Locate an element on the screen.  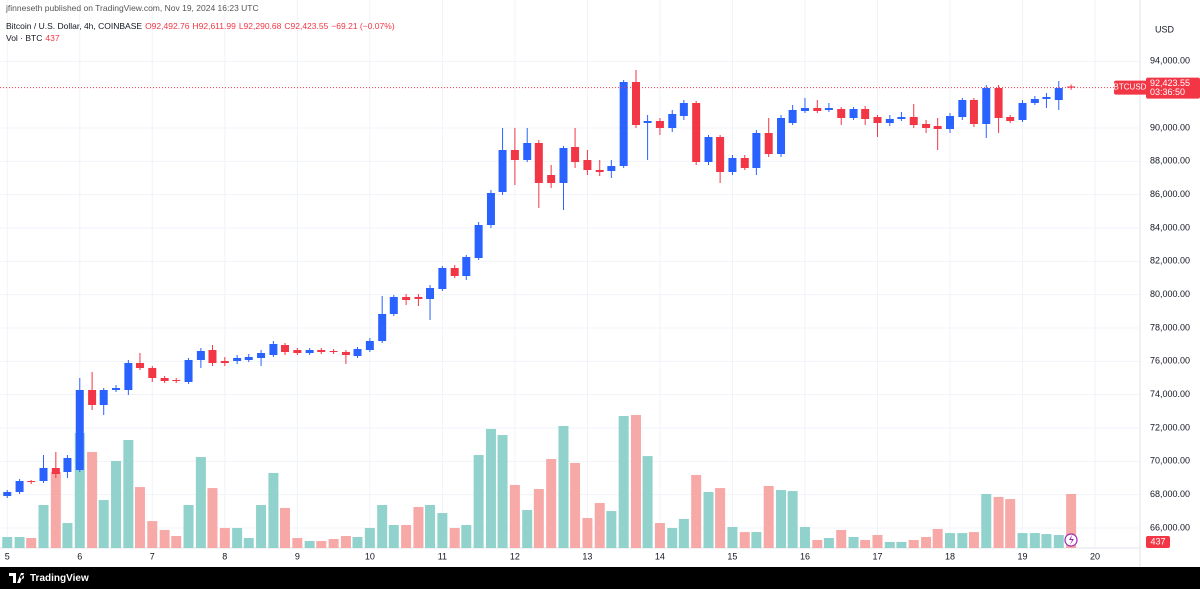
price-tag-label: 92,423.55 is located at coordinates (1170, 83).